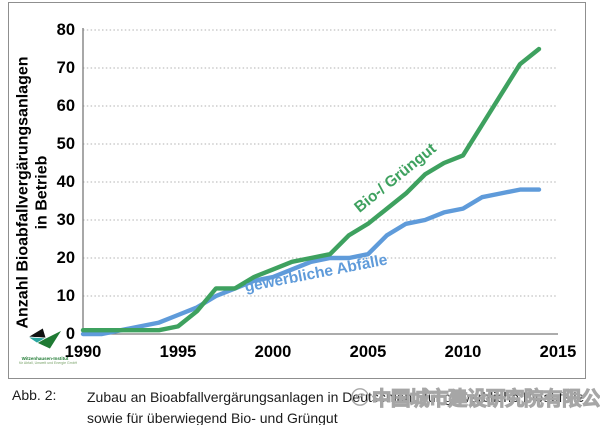 The width and height of the screenshot is (600, 425). Describe the element at coordinates (48, 363) in the screenshot. I see `logo-text-line2: für Abfall, Umwelt und Energie GmbH` at that location.